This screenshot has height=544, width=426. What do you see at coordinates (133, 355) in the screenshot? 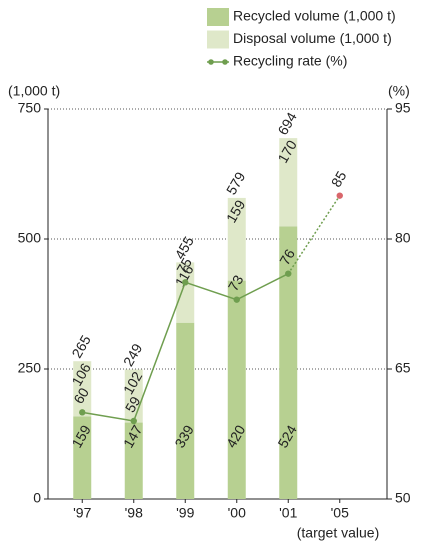
I see `total-label: 249` at bounding box center [133, 355].